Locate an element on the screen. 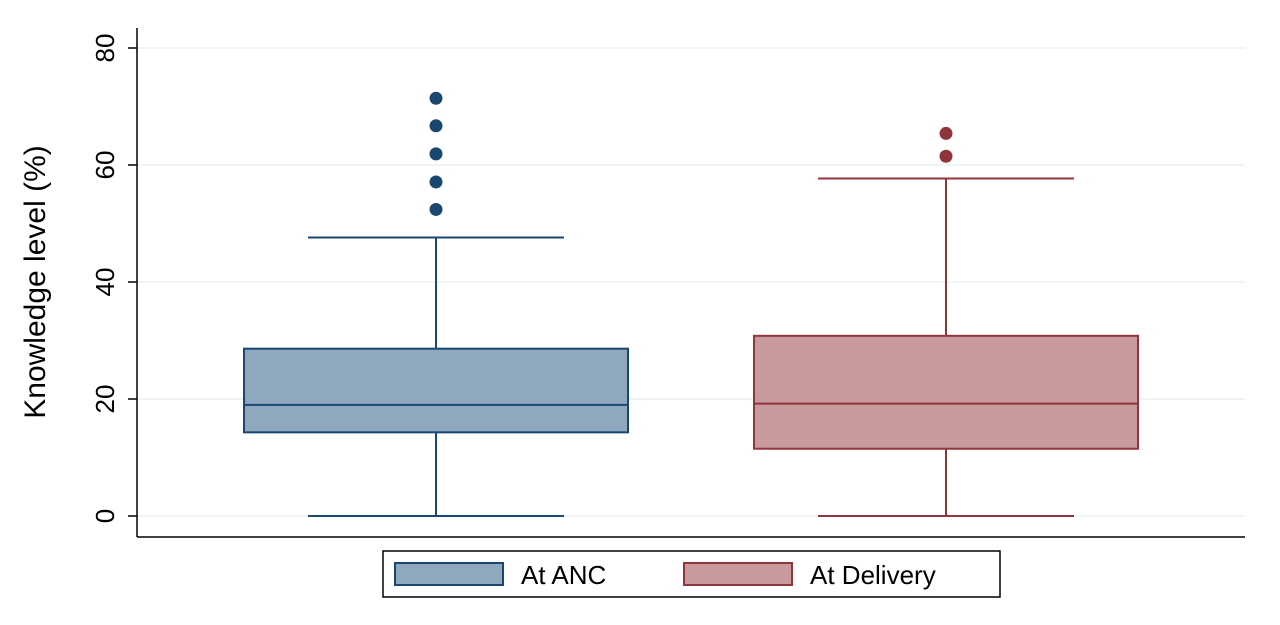 The height and width of the screenshot is (625, 1280). legend: At ANC At Delivery is located at coordinates (691, 574).